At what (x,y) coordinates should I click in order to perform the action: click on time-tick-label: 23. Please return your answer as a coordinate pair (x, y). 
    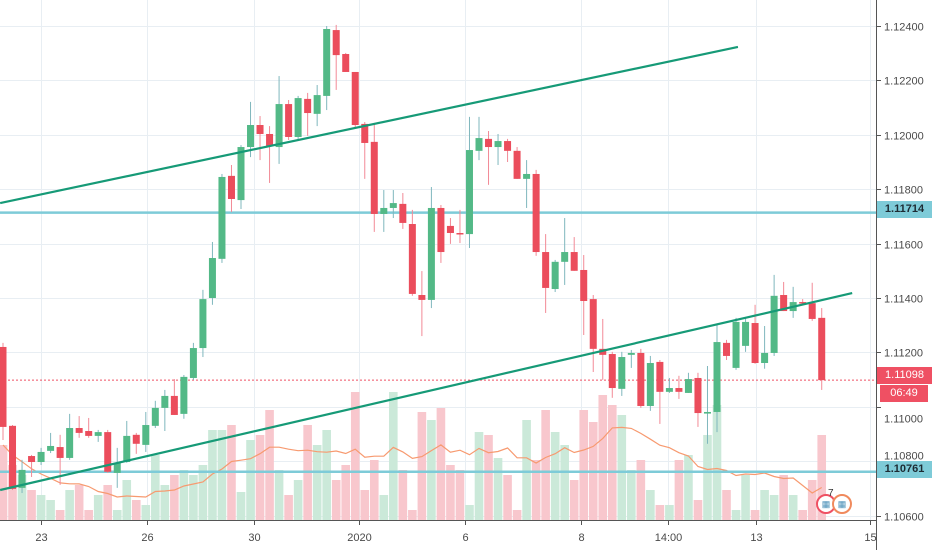
    Looking at the image, I should click on (41, 538).